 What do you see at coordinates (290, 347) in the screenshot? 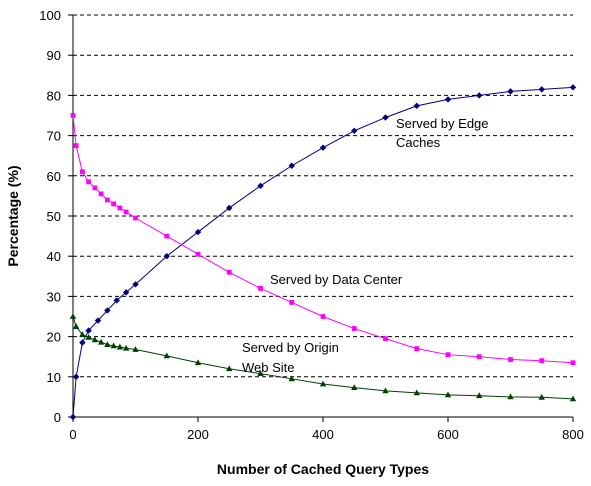
I see `annotation-line: Served by Origin` at bounding box center [290, 347].